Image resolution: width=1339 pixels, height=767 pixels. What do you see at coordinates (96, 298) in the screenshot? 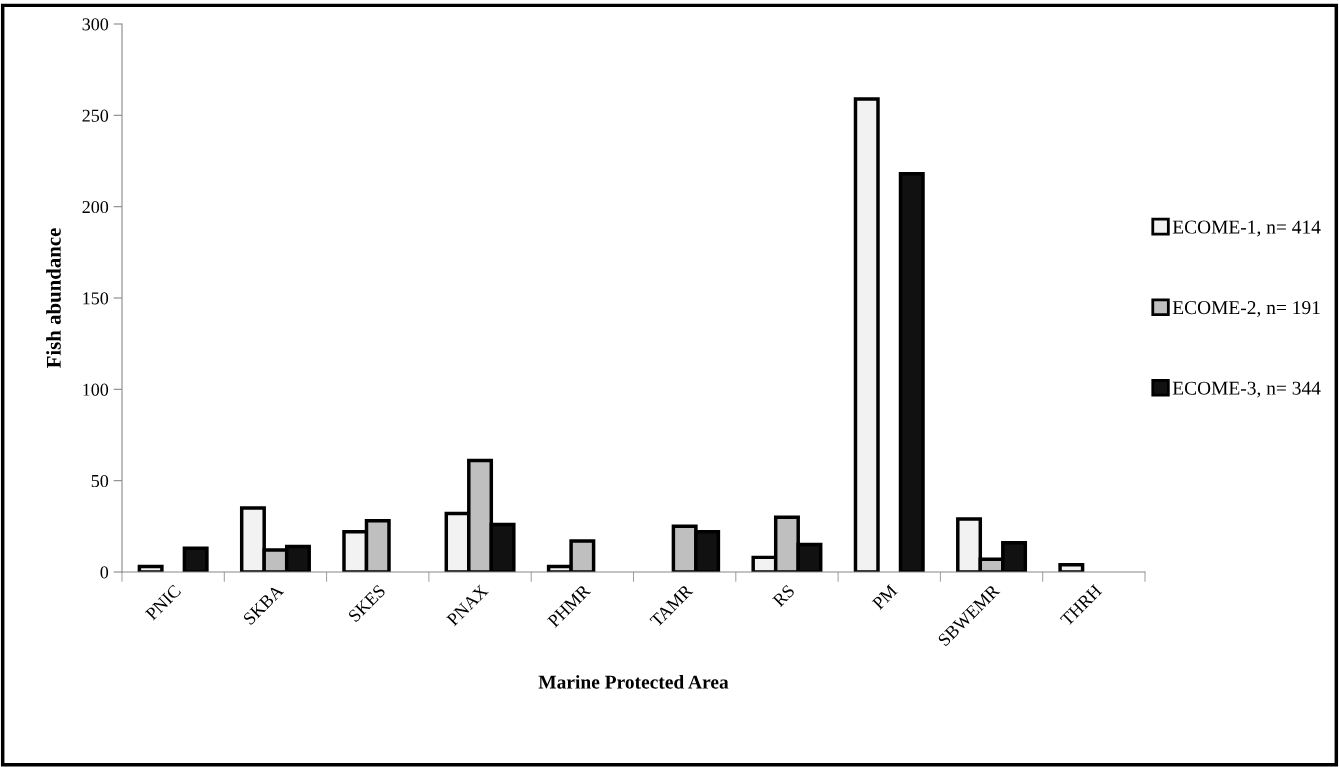
I see `y-tick-label: 150` at bounding box center [96, 298].